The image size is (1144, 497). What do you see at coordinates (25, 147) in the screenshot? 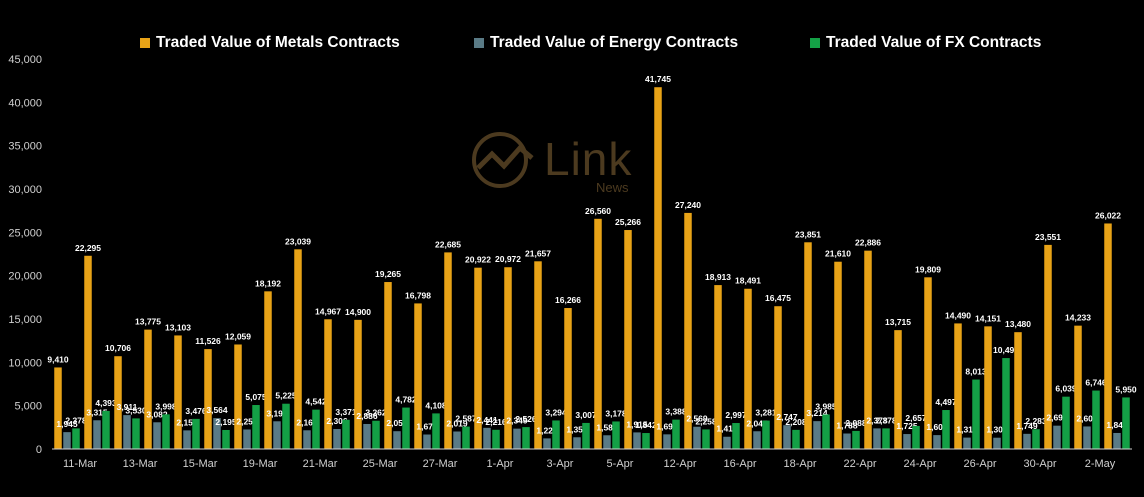
I see `y-tick-label: 35,000` at bounding box center [25, 147].